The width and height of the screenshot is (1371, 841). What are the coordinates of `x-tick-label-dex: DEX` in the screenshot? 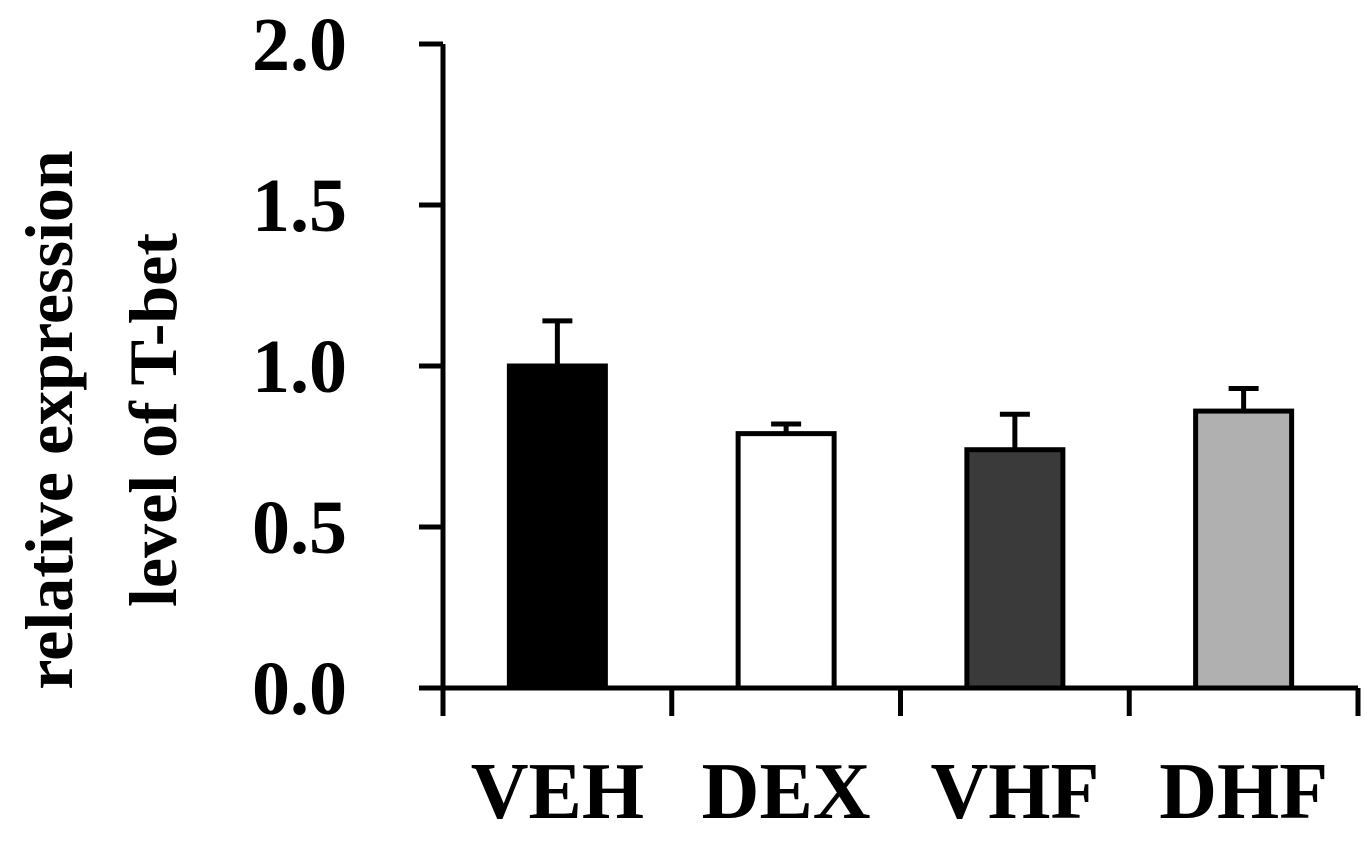 It's located at (786, 792).